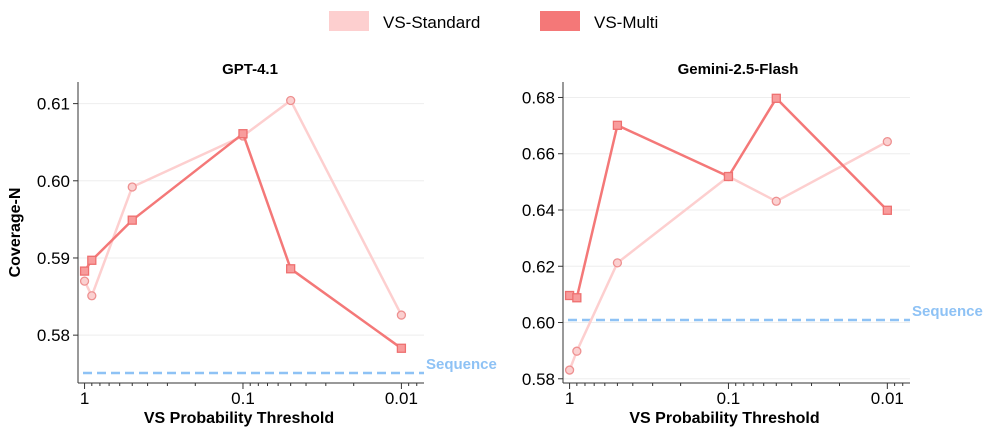 This screenshot has width=997, height=435. I want to click on chart-title: Gemini-2.5-Flash, so click(738, 69).